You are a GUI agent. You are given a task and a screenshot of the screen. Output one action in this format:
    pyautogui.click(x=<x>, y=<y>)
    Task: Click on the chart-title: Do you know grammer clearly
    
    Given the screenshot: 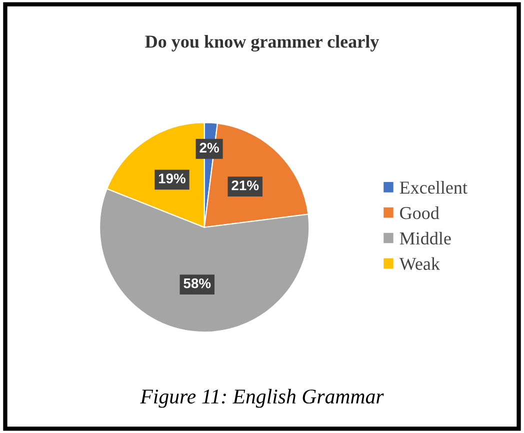 What is the action you would take?
    pyautogui.click(x=262, y=43)
    